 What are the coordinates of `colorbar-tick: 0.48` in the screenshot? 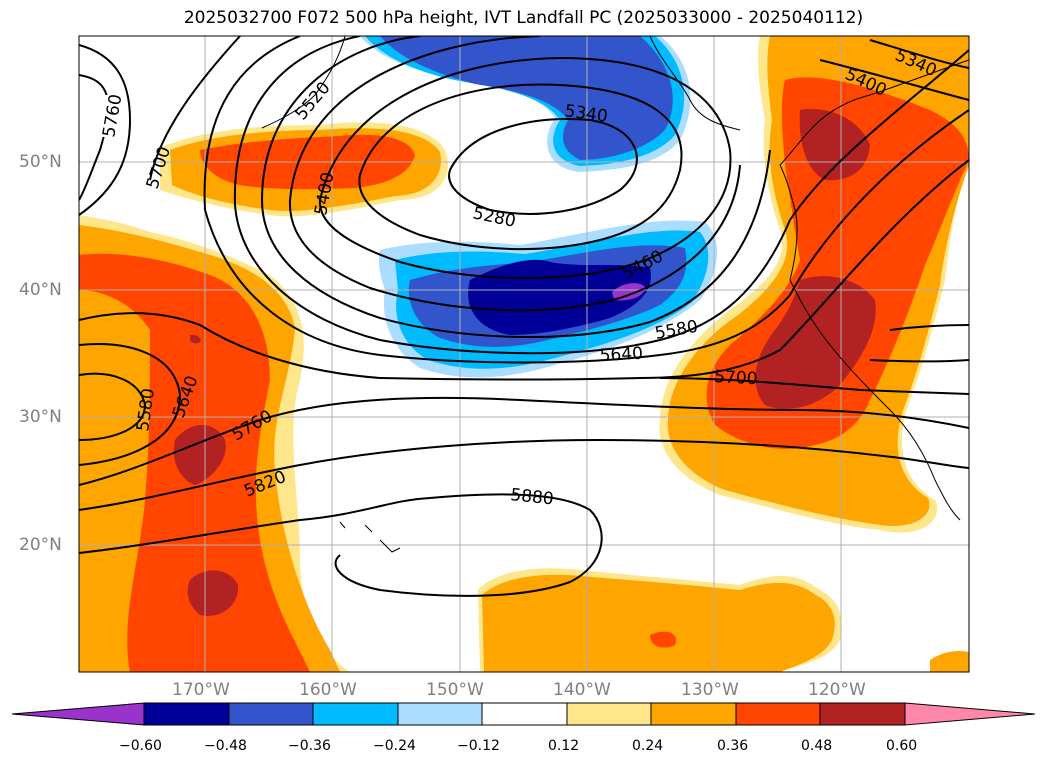 It's located at (817, 746).